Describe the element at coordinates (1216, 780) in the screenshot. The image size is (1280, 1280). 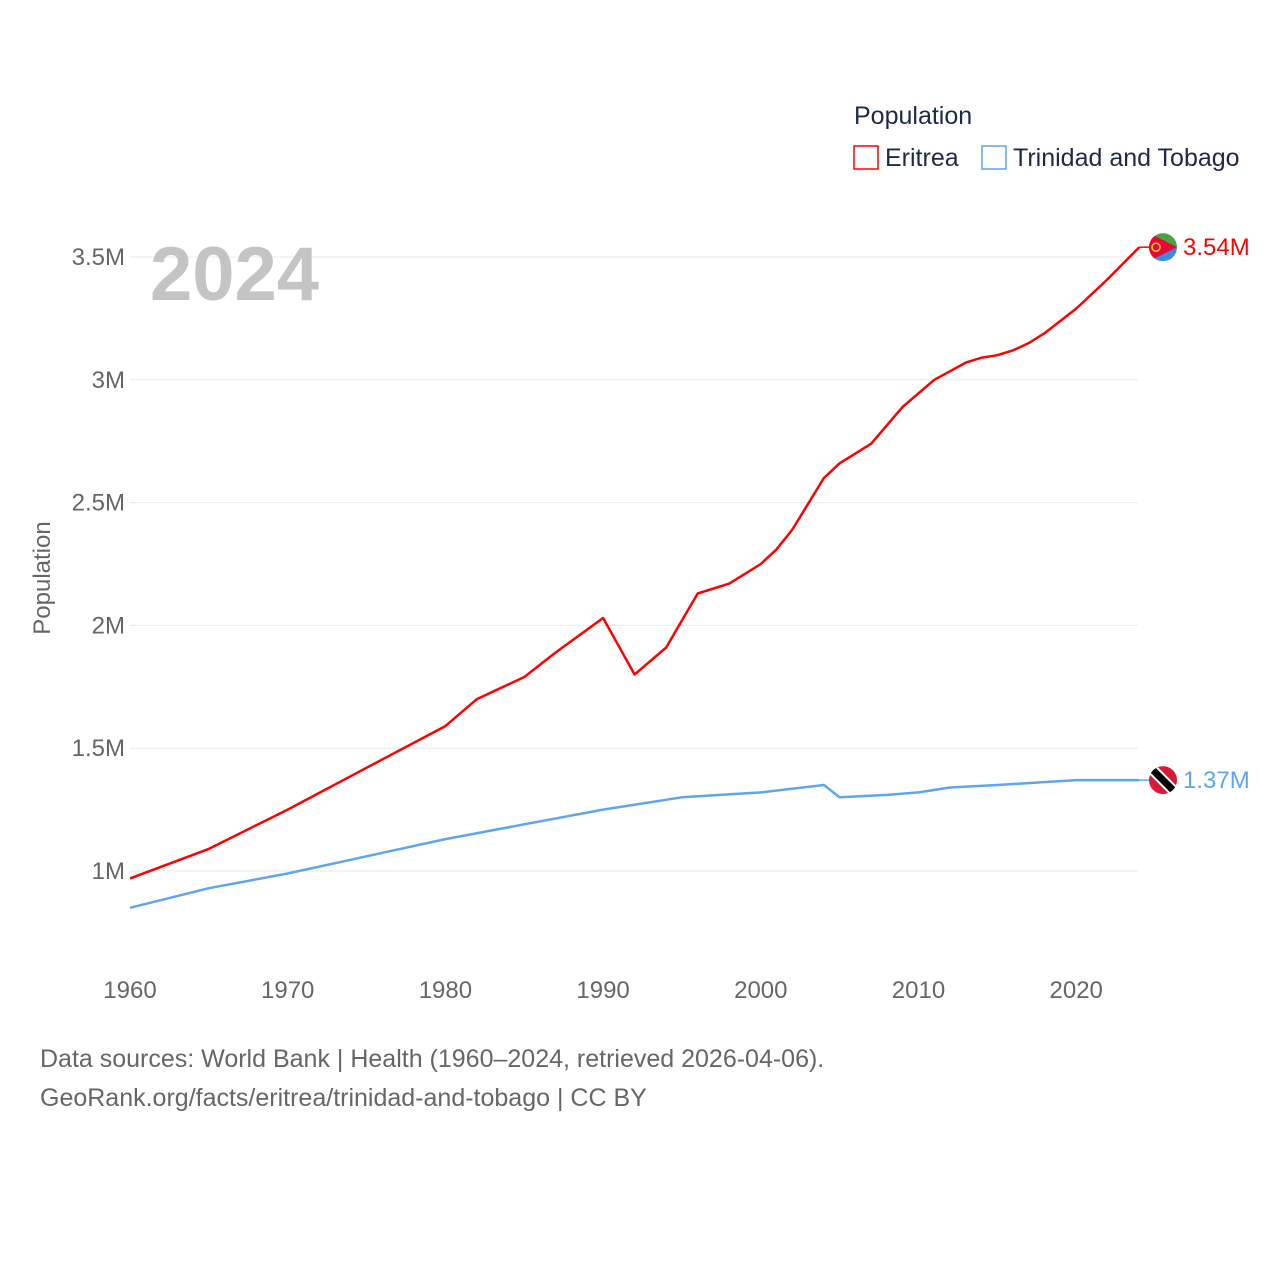
I see `end-value-label: 1.37M` at that location.